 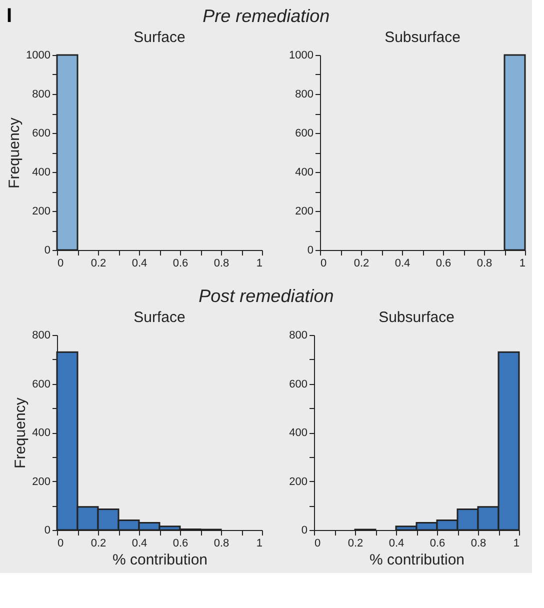 I want to click on text: I, so click(x=9, y=16).